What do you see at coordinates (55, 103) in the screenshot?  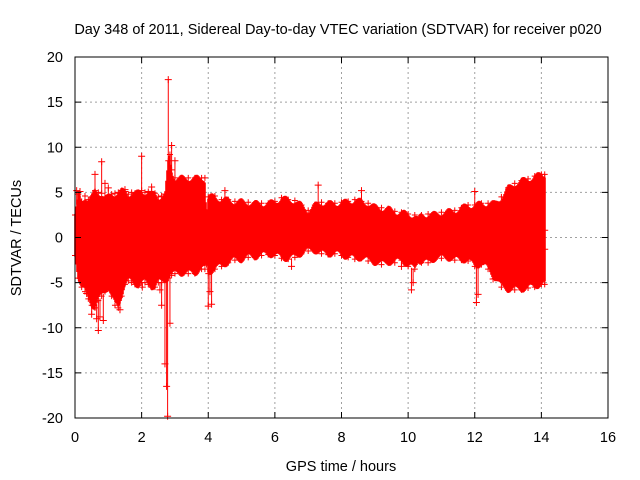 I see `y-tick-label: 15` at bounding box center [55, 103].